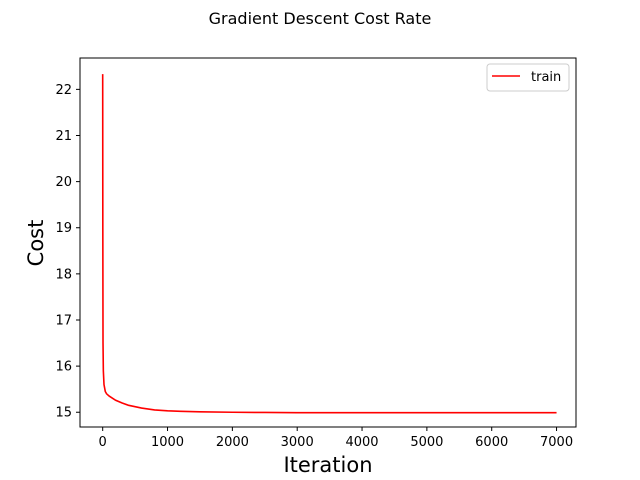 The image size is (640, 480). Describe the element at coordinates (556, 442) in the screenshot. I see `x-tick-label: 7000` at that location.